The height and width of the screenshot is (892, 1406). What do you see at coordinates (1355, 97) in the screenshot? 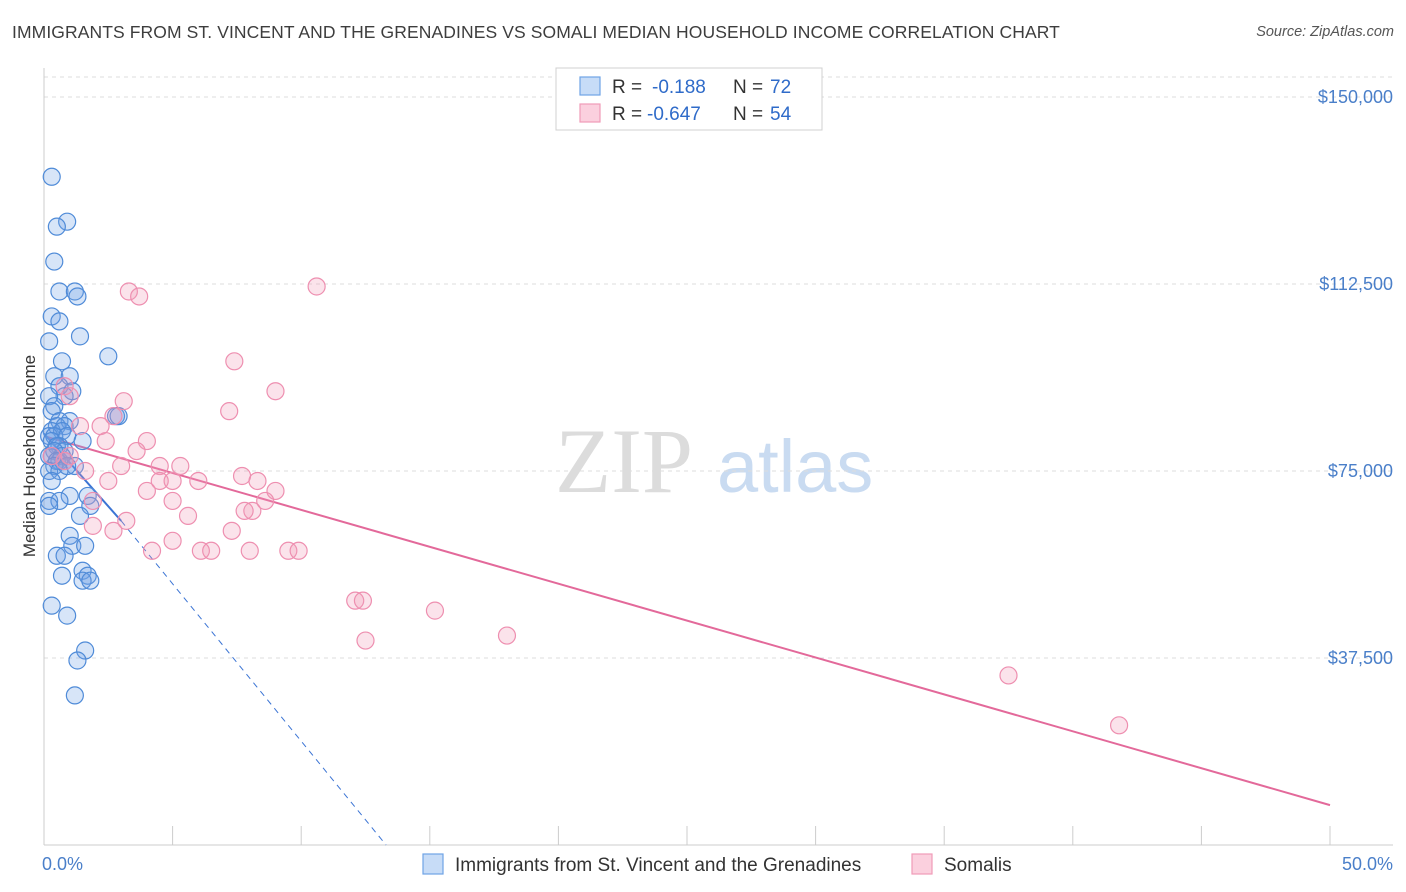
I see `y-tick-label: $150,000` at bounding box center [1355, 97].